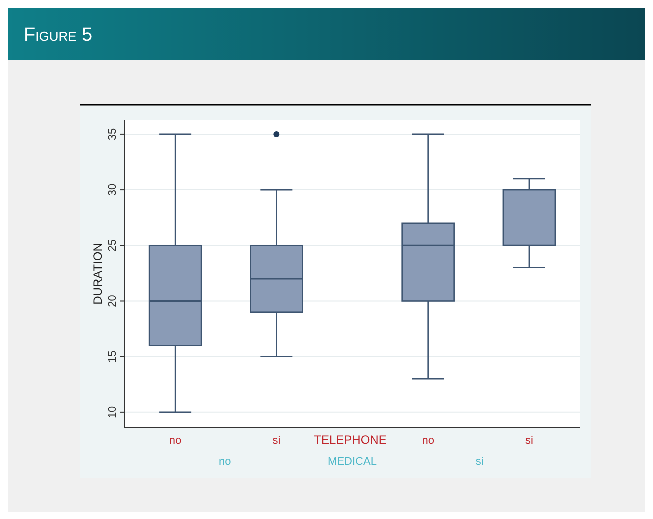 The image size is (653, 519). What do you see at coordinates (350, 440) in the screenshot?
I see `x-axis-title: TELEPHONE` at bounding box center [350, 440].